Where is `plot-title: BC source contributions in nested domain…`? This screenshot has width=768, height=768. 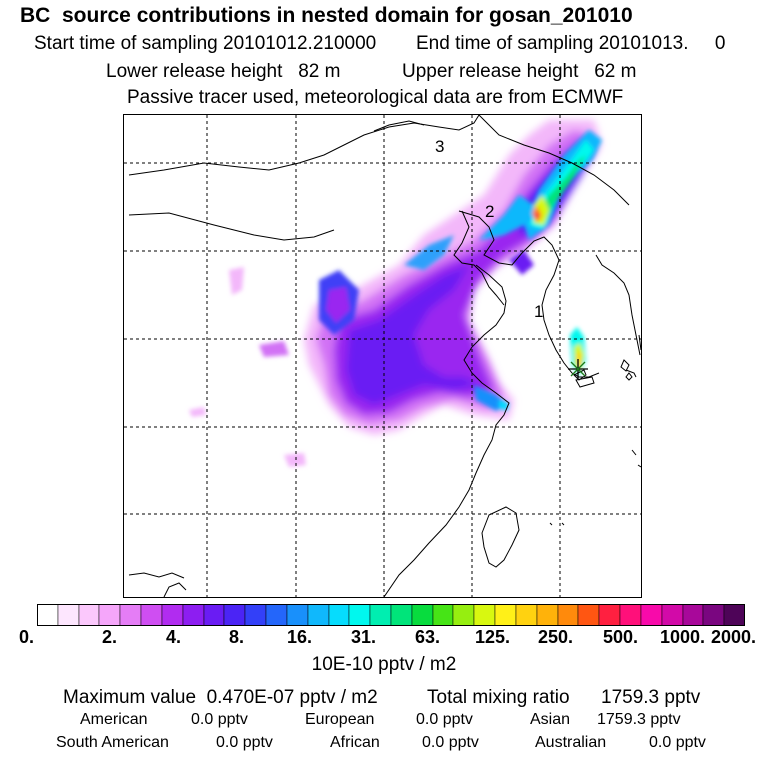 plot-title: BC source contributions in nested domain… is located at coordinates (326, 15).